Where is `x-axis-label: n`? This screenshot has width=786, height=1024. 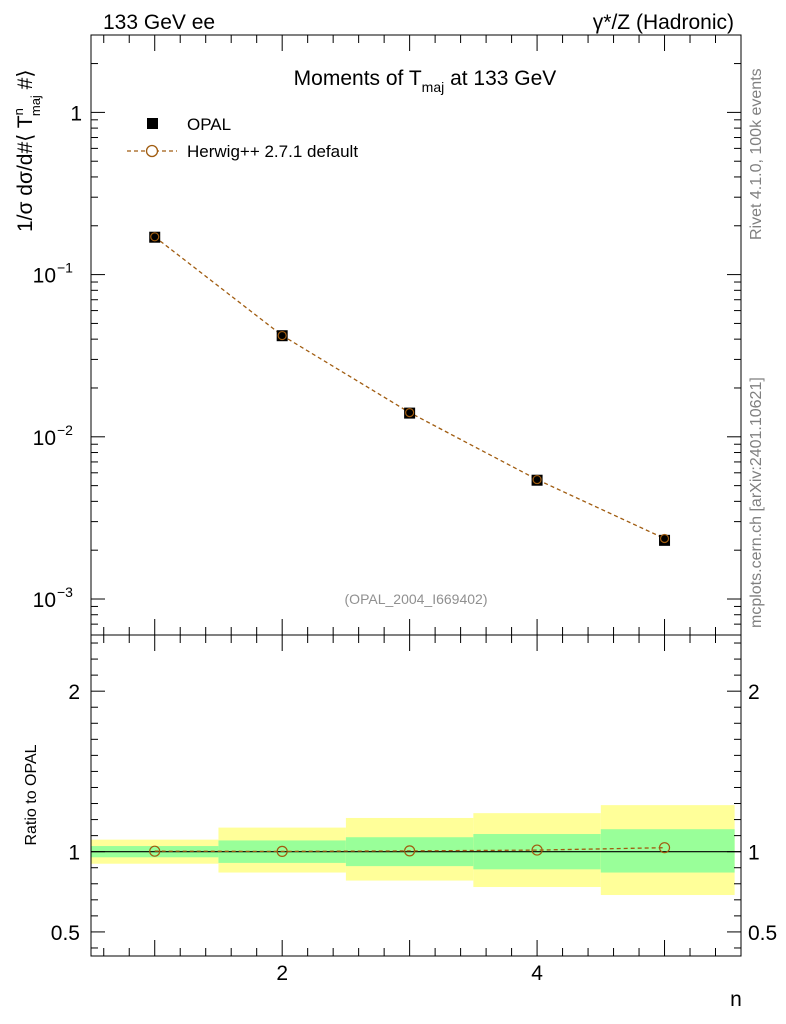
x-axis-label: n is located at coordinates (736, 999).